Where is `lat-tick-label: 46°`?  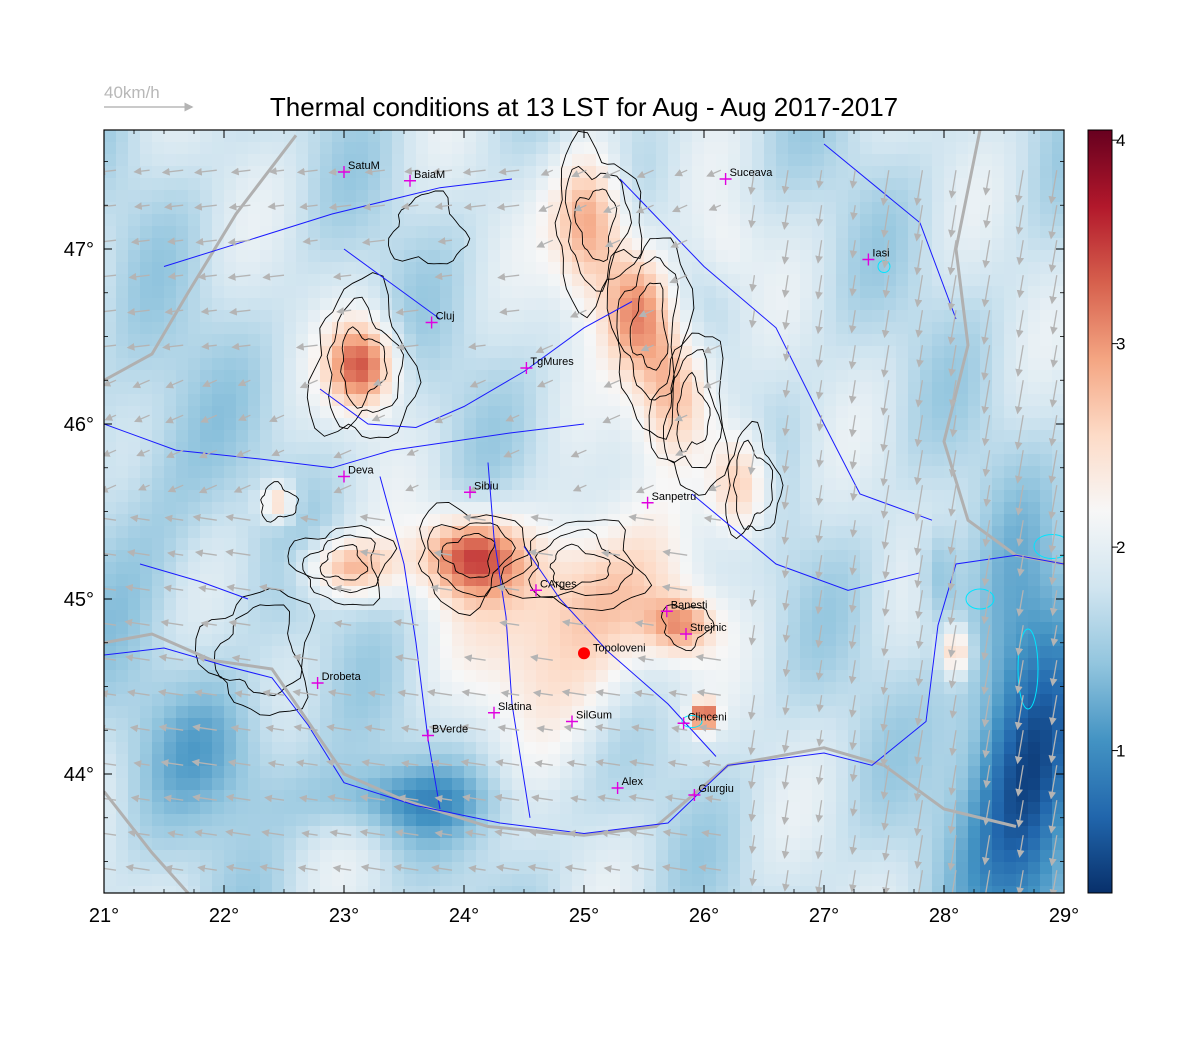 lat-tick-label: 46° is located at coordinates (79, 425).